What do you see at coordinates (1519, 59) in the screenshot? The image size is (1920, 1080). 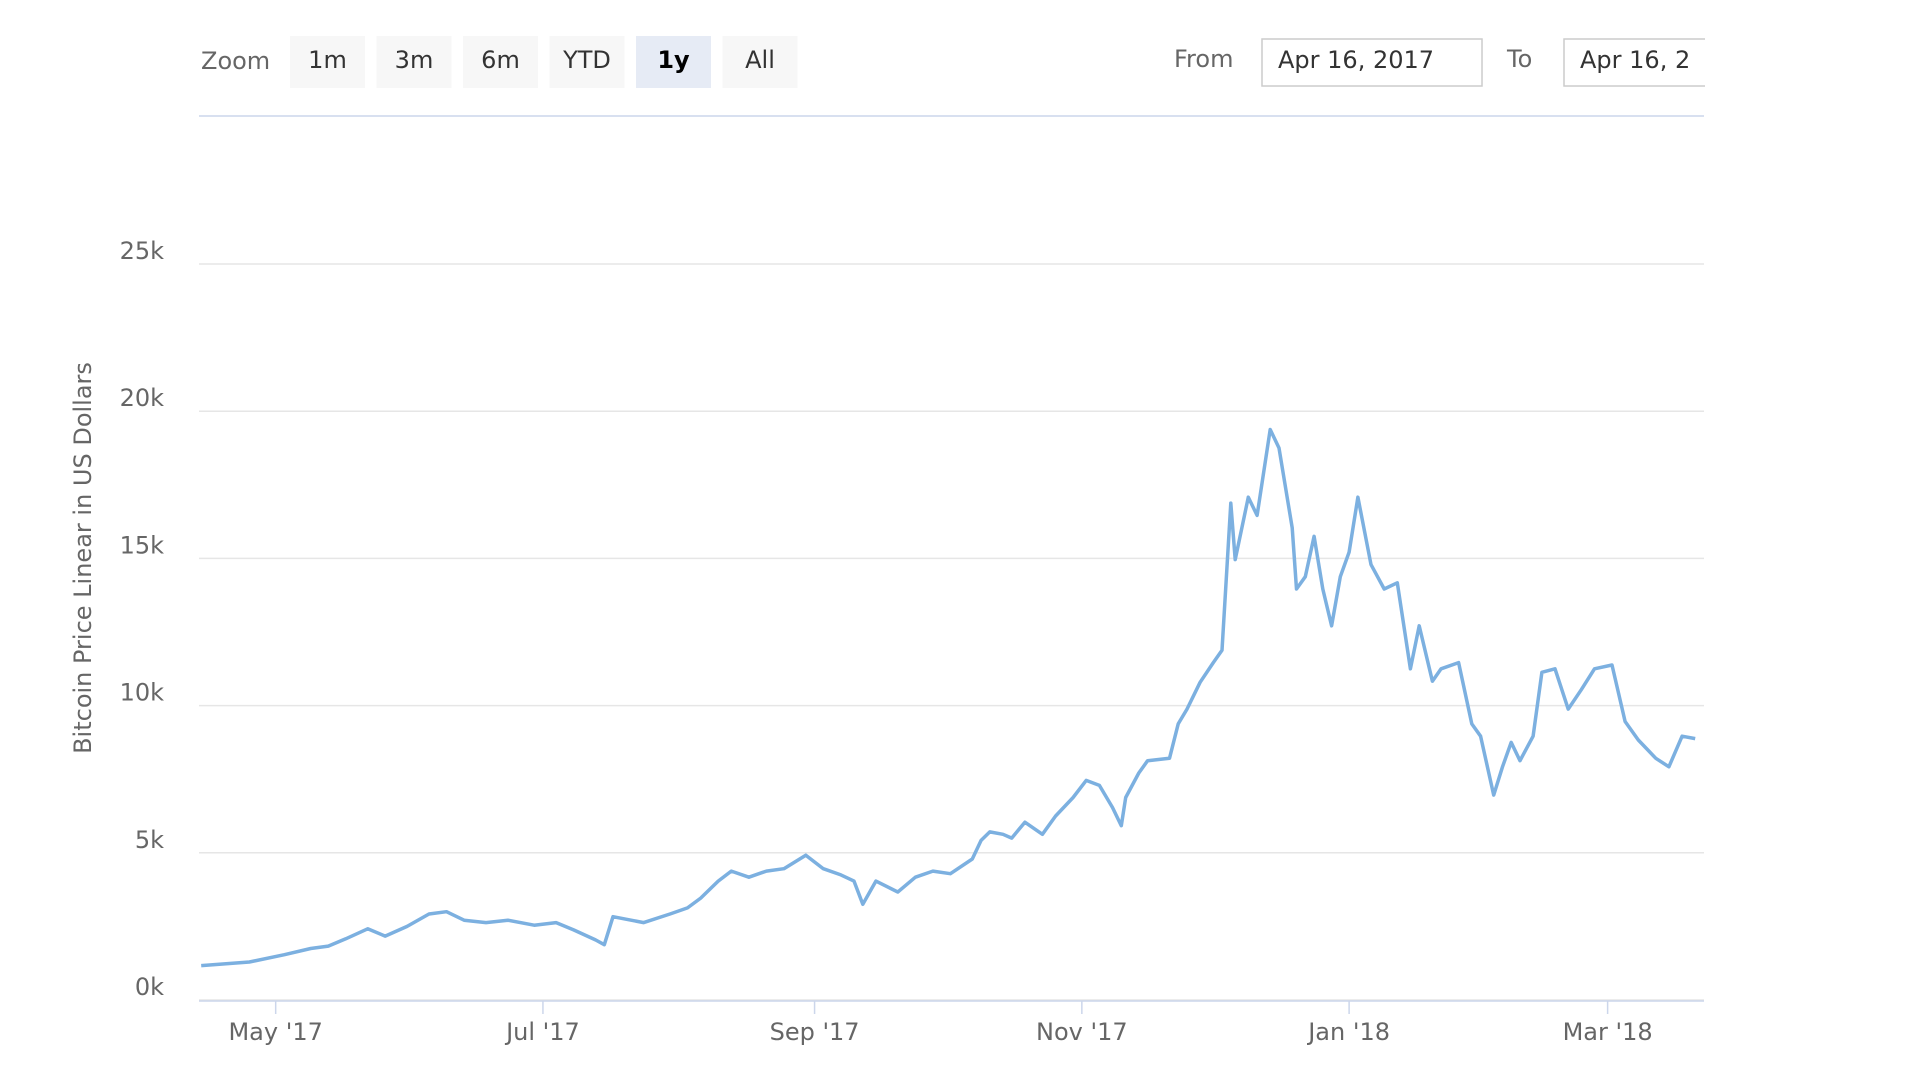 I see `to-label: To` at bounding box center [1519, 59].